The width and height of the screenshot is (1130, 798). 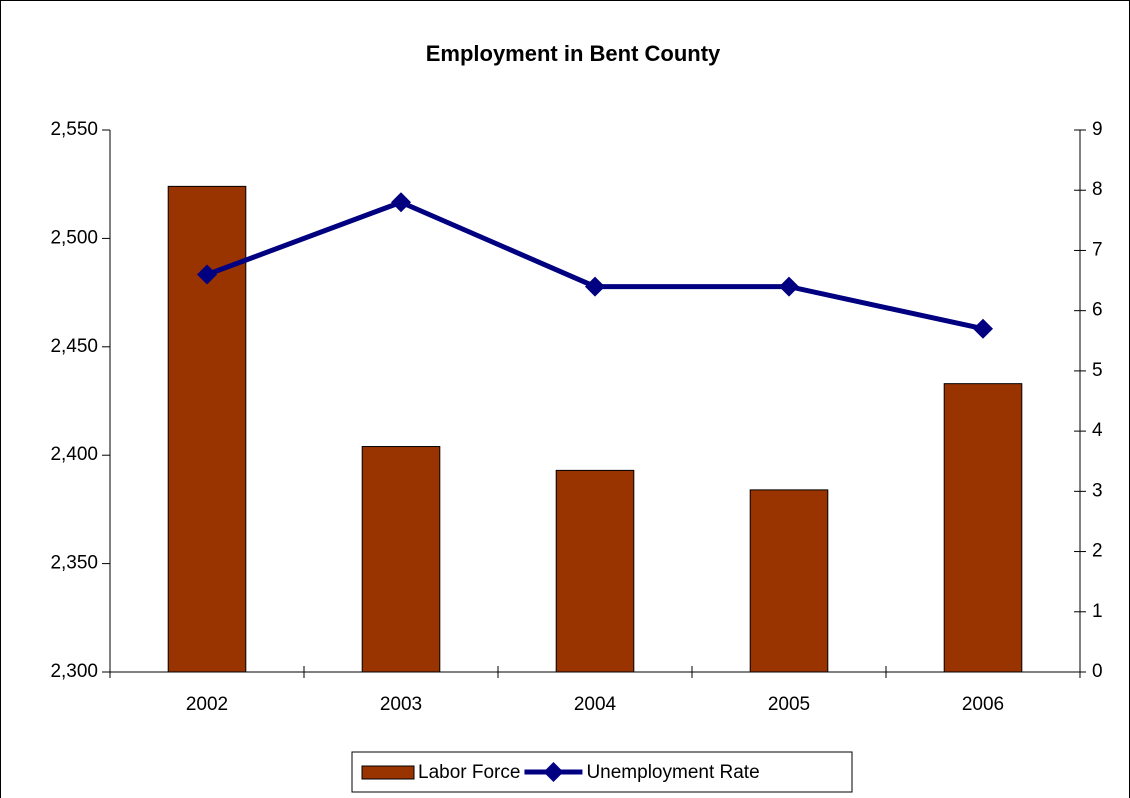 What do you see at coordinates (1097, 249) in the screenshot?
I see `y2-tick-label: 7` at bounding box center [1097, 249].